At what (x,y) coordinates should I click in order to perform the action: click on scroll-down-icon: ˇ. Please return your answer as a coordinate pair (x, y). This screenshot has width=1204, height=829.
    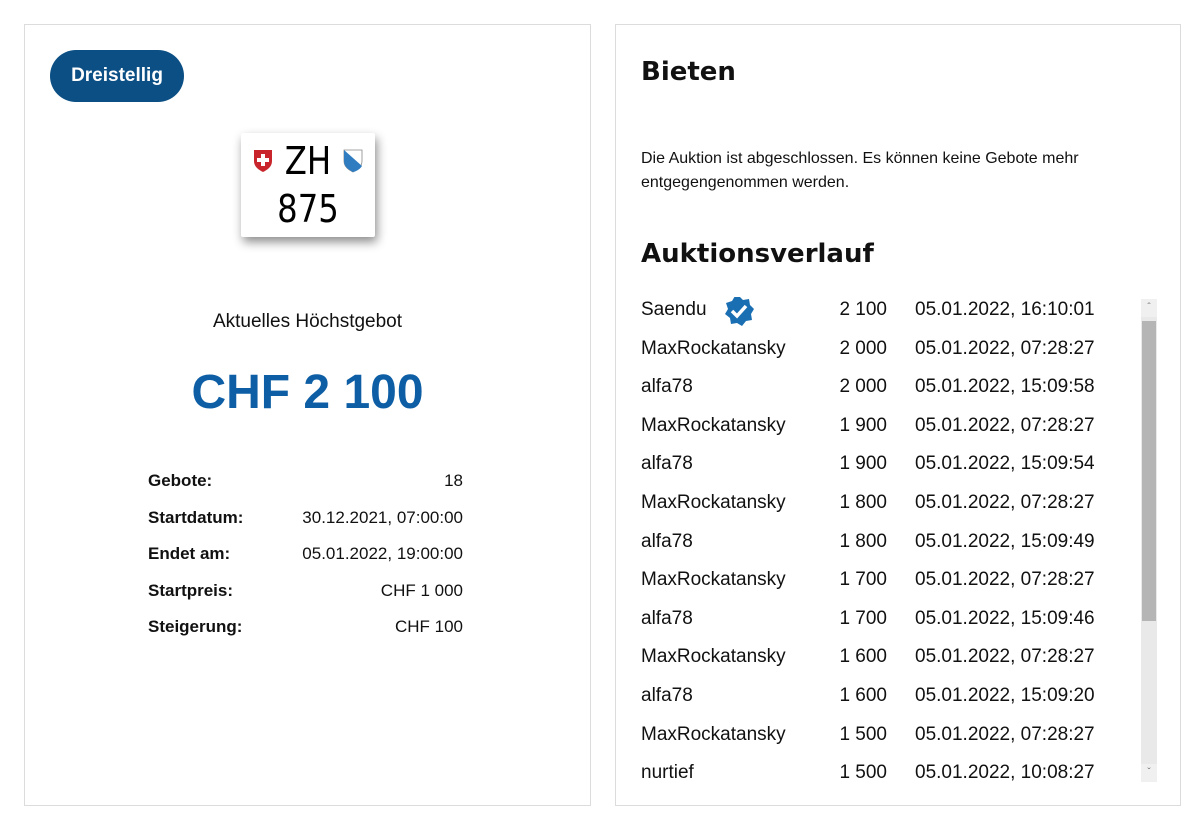
    Looking at the image, I should click on (1149, 773).